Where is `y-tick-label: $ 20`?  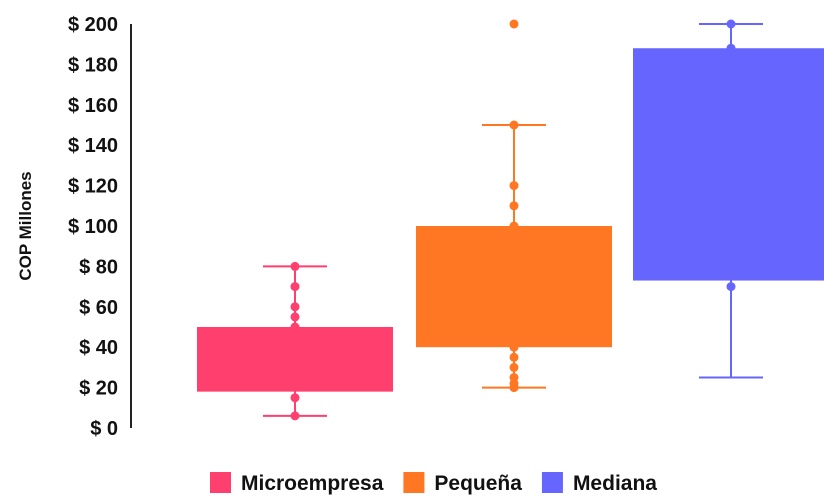 y-tick-label: $ 20 is located at coordinates (98, 389).